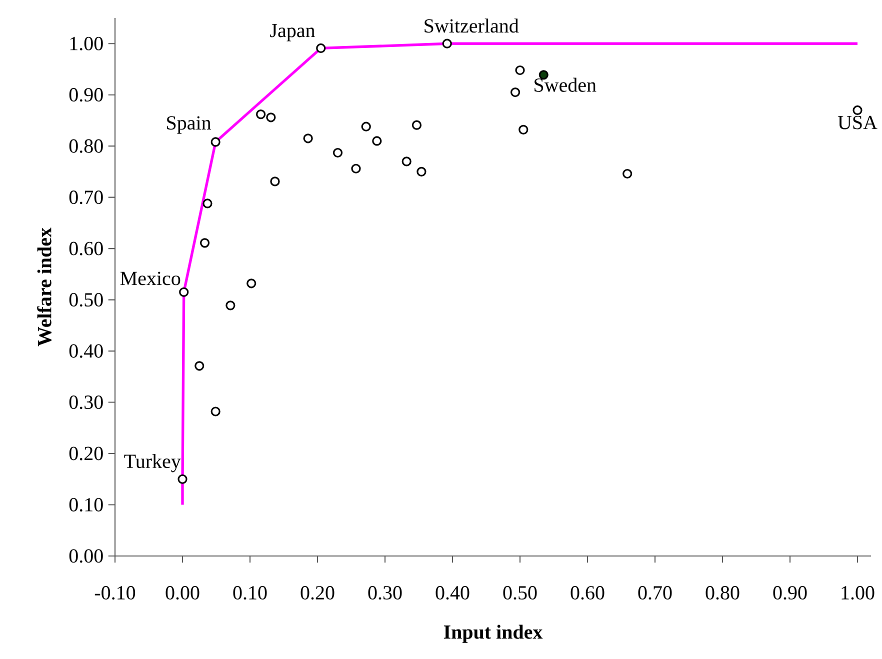 This screenshot has width=882, height=659. I want to click on x-tick-label: 0.80, so click(723, 593).